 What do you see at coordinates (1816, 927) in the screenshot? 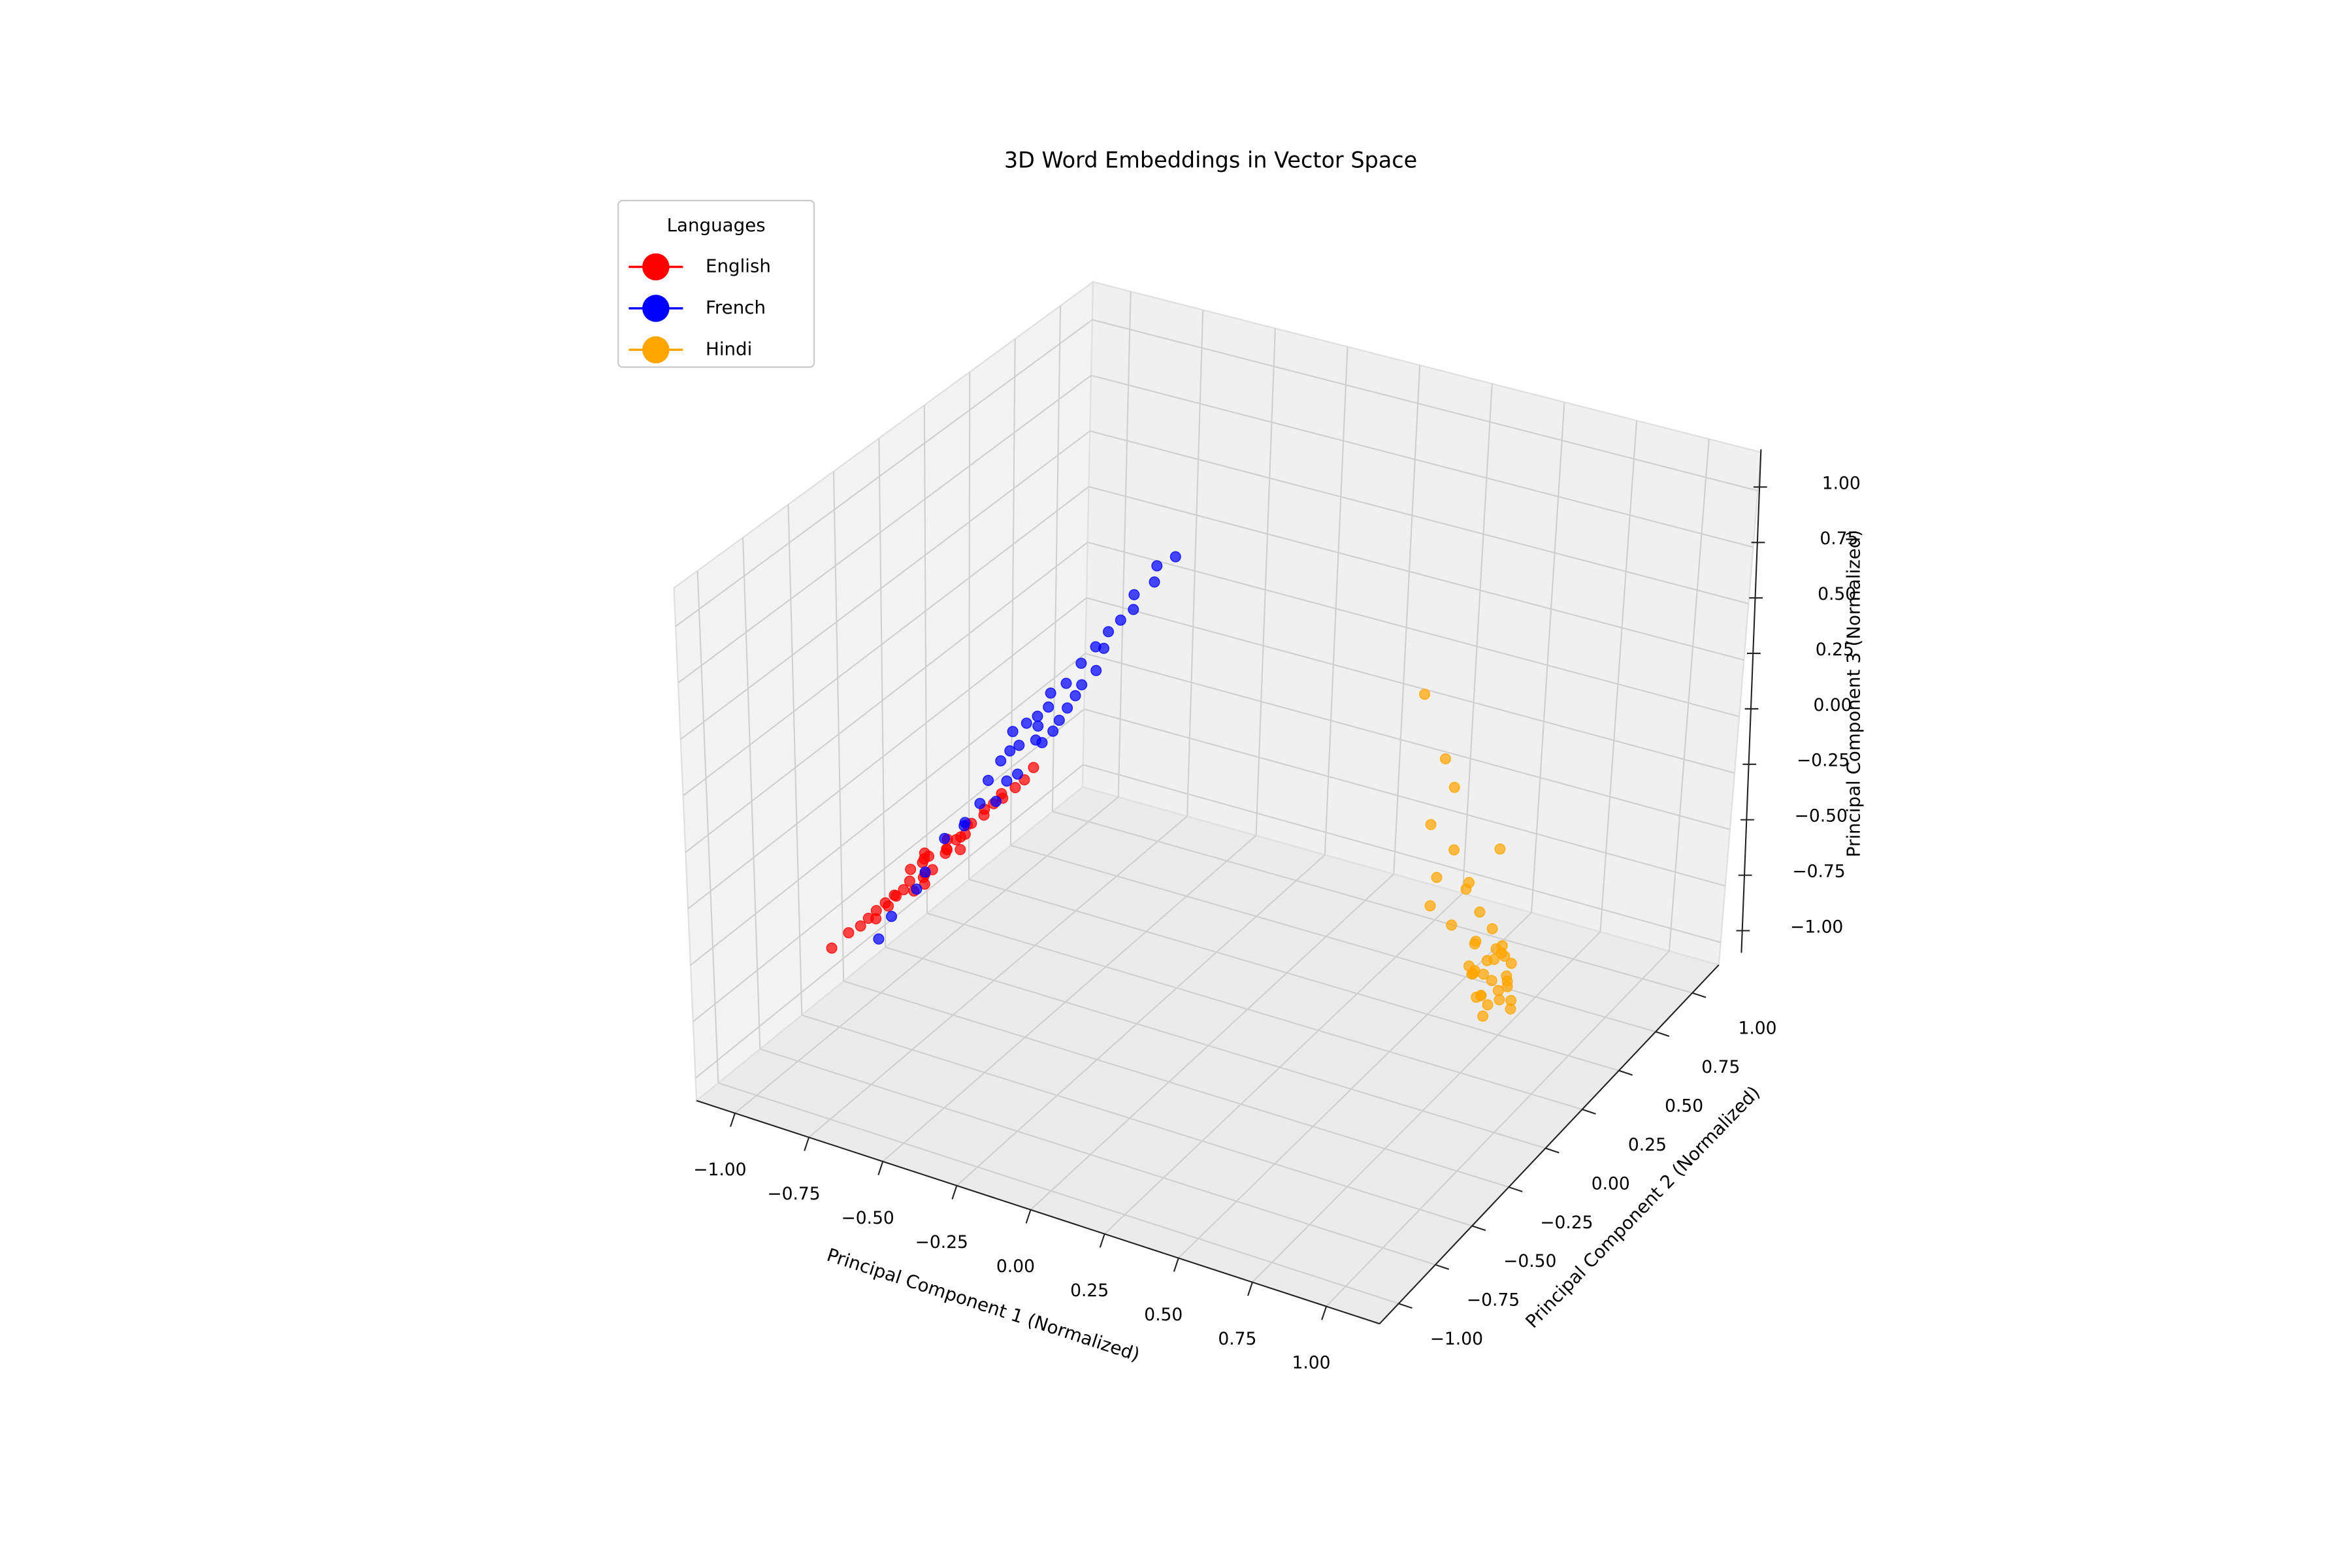
I see `z-tick-label: −1.00` at bounding box center [1816, 927].